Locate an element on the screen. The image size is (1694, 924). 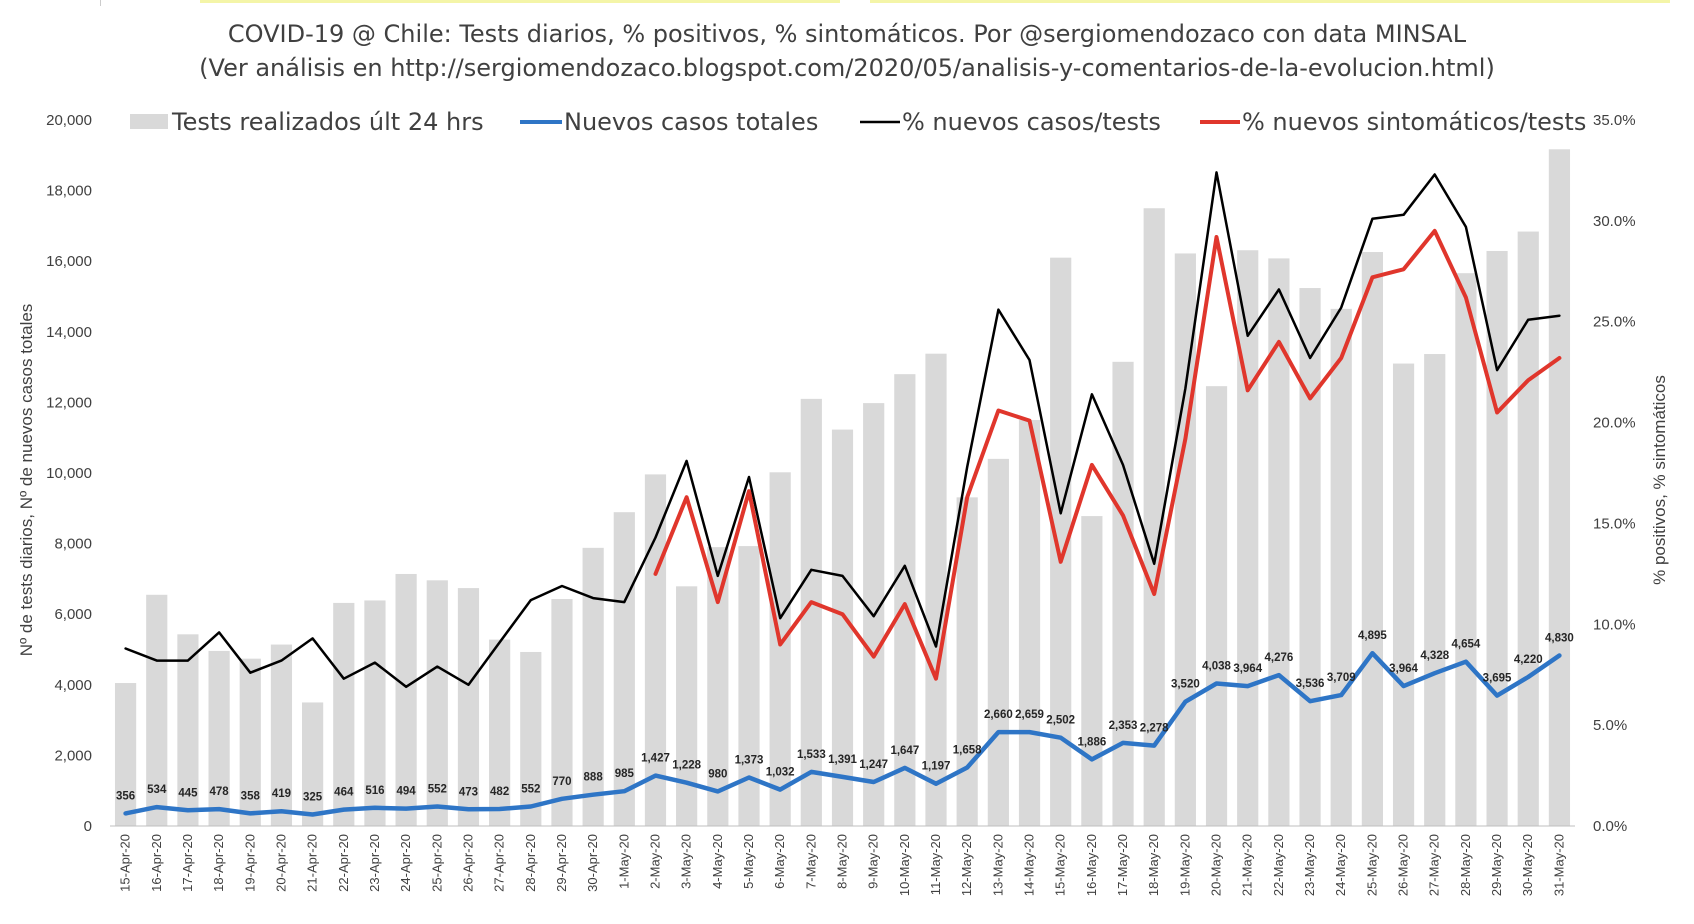
x-tick-label: 3-May-20 is located at coordinates (686, 861).